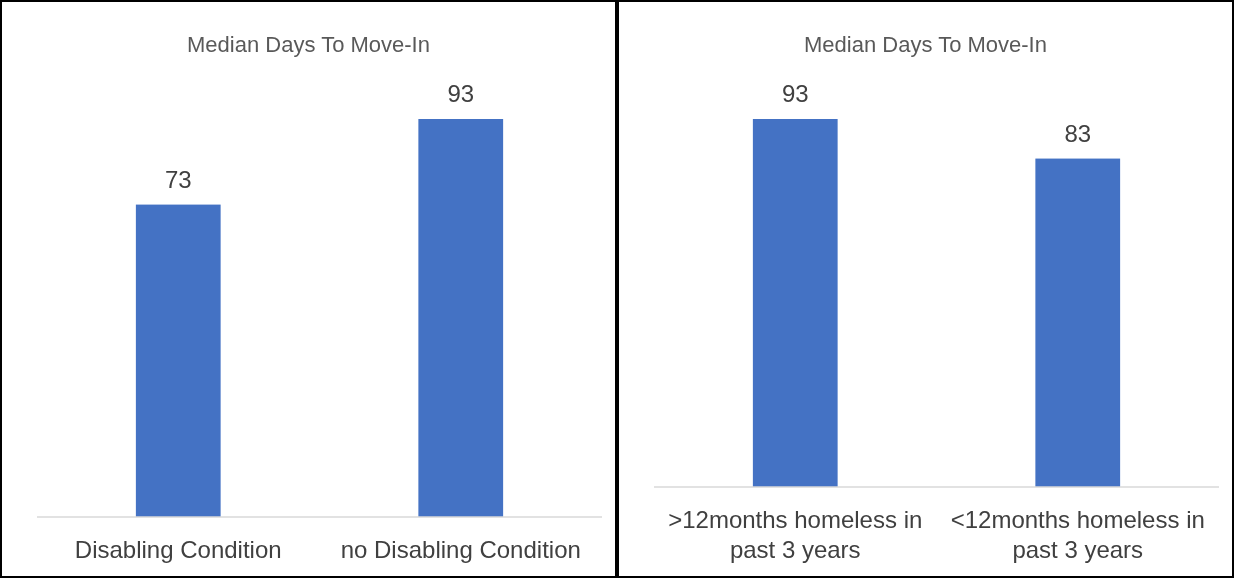 The image size is (1234, 578). Describe the element at coordinates (178, 179) in the screenshot. I see `data-label: 73` at that location.